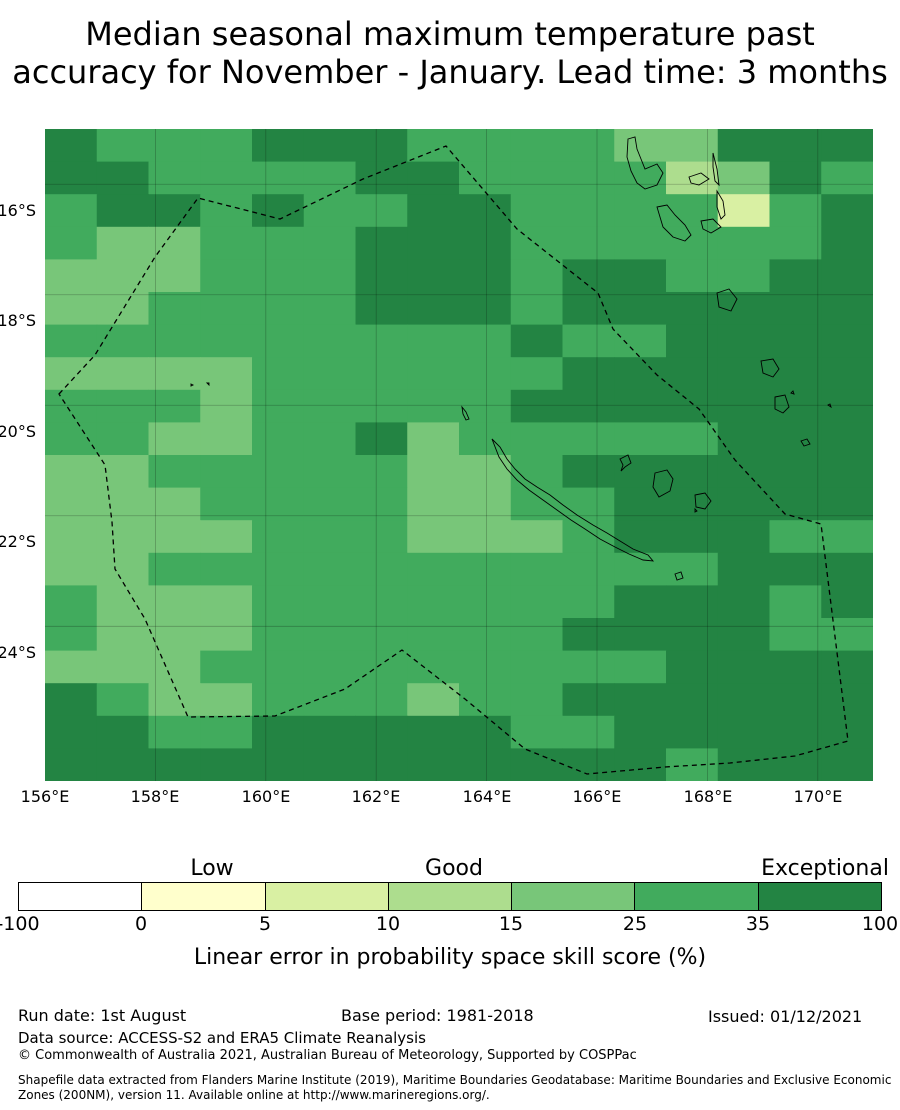 The height and width of the screenshot is (1110, 900). I want to click on ouvea-island, so click(625, 463).